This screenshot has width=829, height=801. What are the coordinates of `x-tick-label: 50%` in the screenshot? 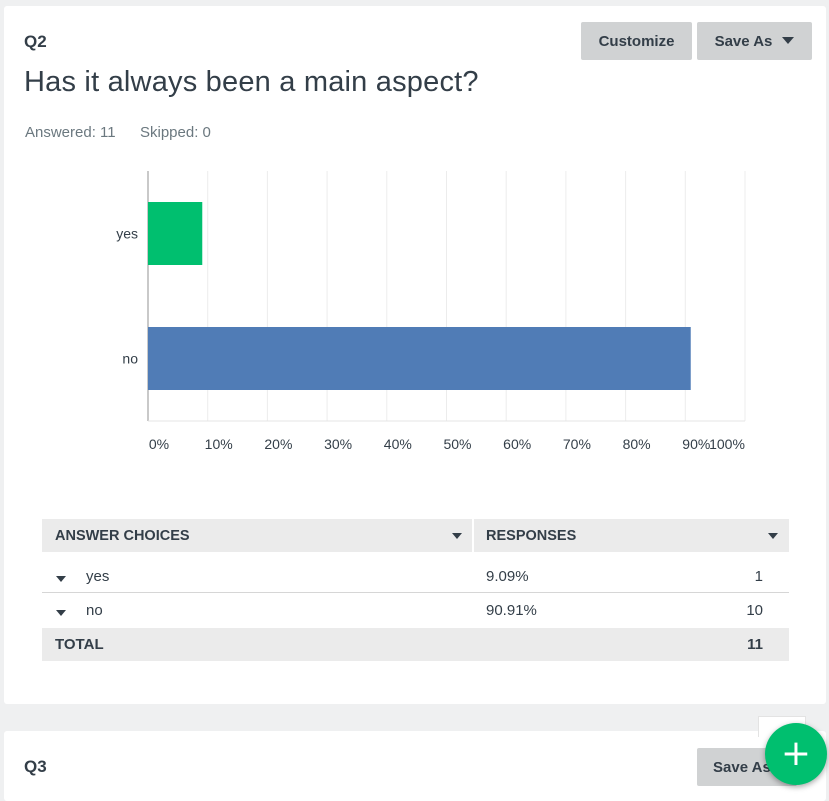 It's located at (457, 444).